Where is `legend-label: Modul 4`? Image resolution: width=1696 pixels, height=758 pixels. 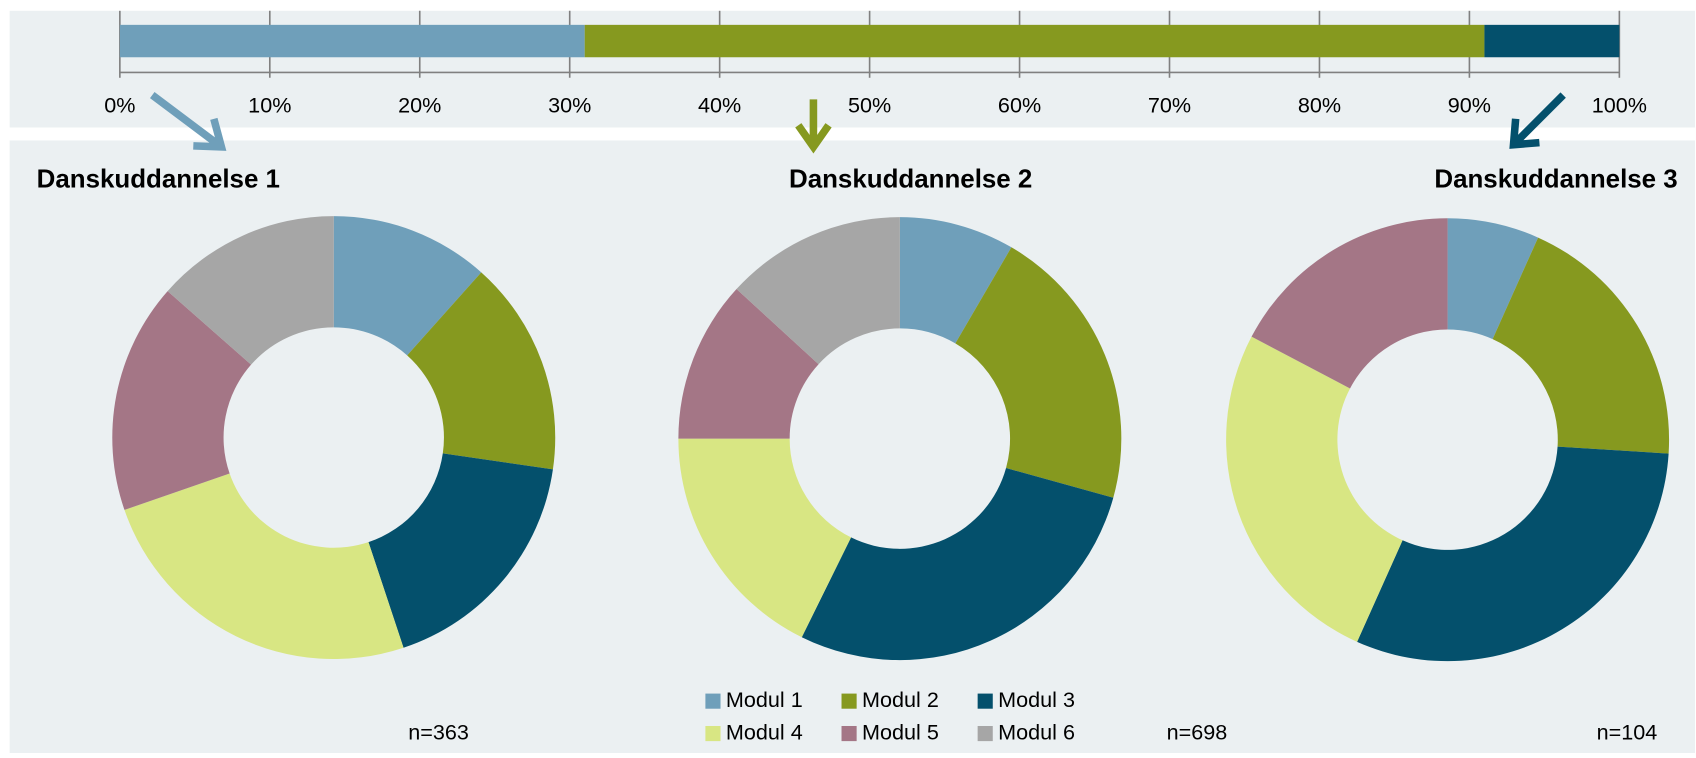
legend-label: Modul 4 is located at coordinates (764, 731).